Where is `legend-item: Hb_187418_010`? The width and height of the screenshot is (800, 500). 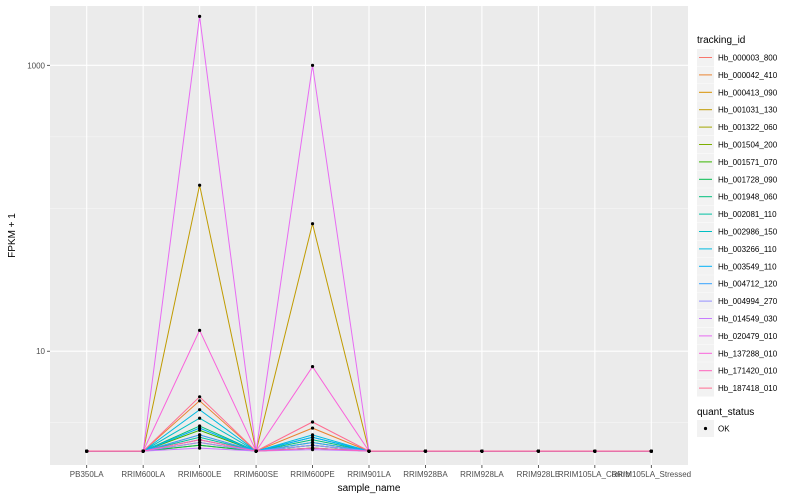
legend-item: Hb_187418_010 is located at coordinates (737, 388).